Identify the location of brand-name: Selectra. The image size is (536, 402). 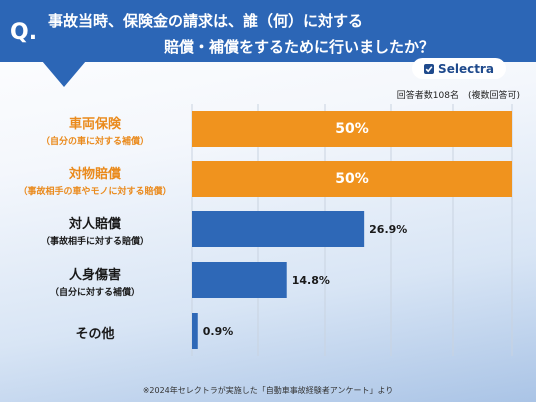
(466, 68).